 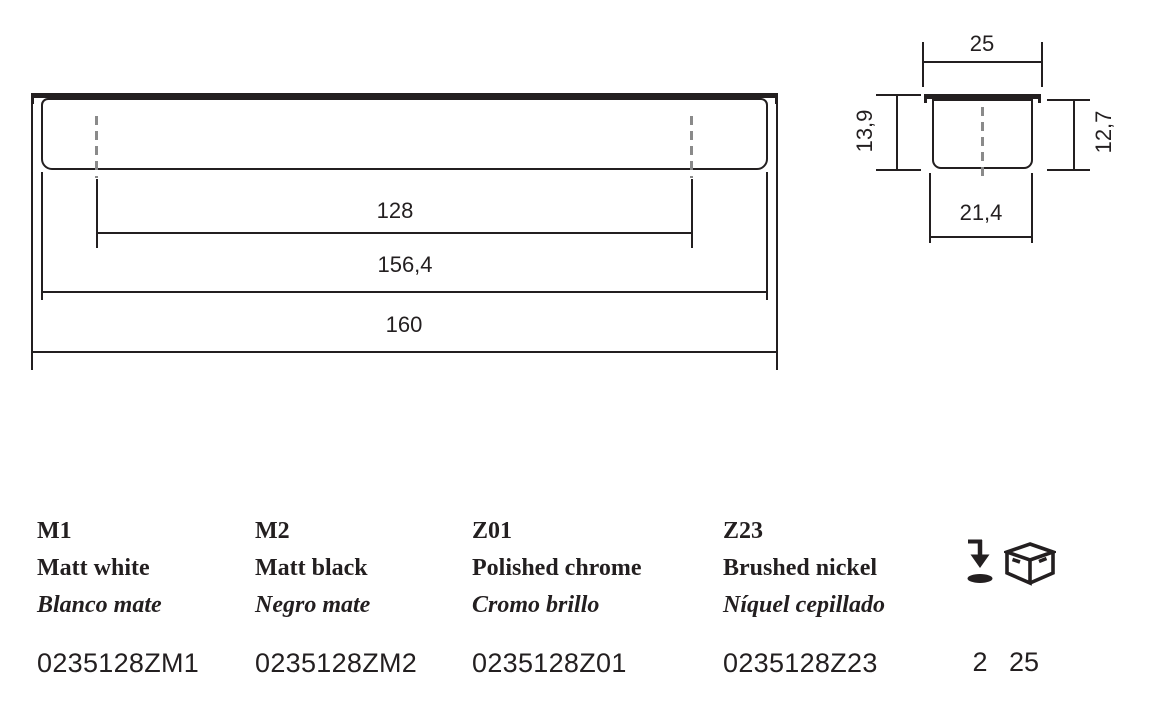 What do you see at coordinates (404, 95) in the screenshot?
I see `front-flange-bar` at bounding box center [404, 95].